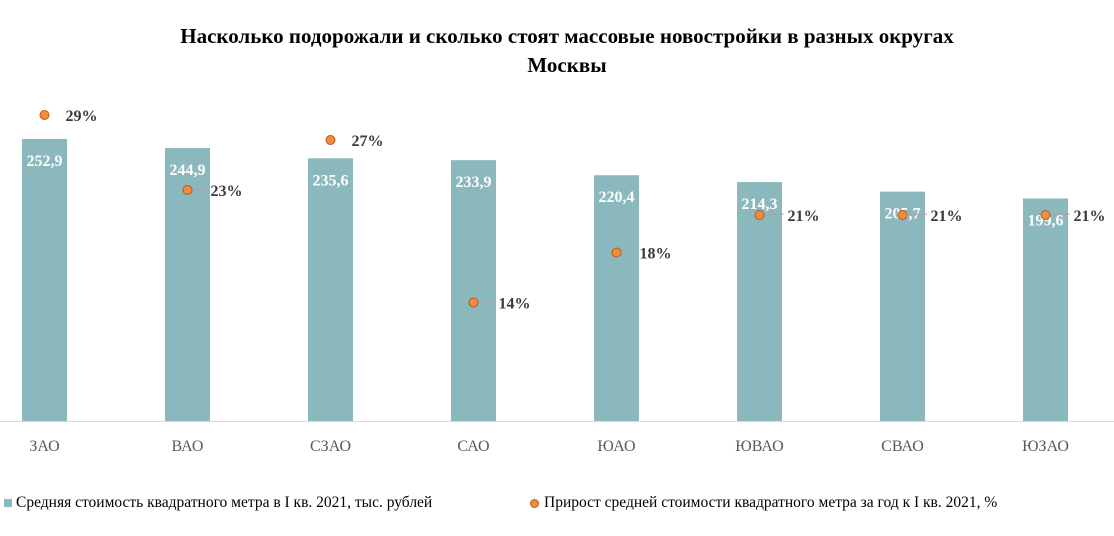  Describe the element at coordinates (760, 204) in the screenshot. I see `bar-label-5: 214,3` at that location.